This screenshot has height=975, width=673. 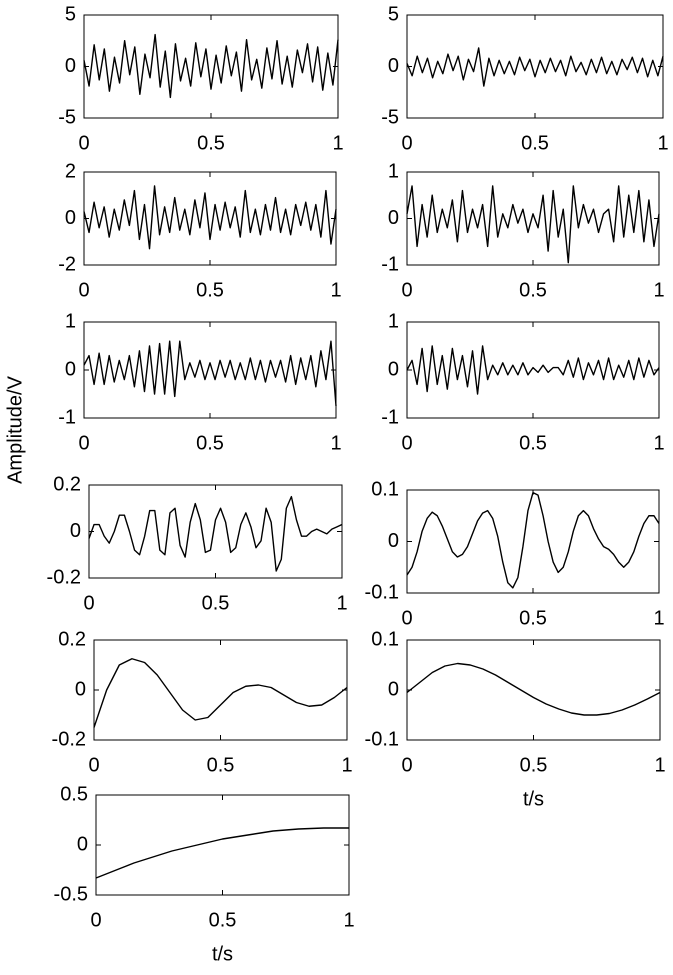 I want to click on y-tick-label: -0.5, so click(x=71, y=894).